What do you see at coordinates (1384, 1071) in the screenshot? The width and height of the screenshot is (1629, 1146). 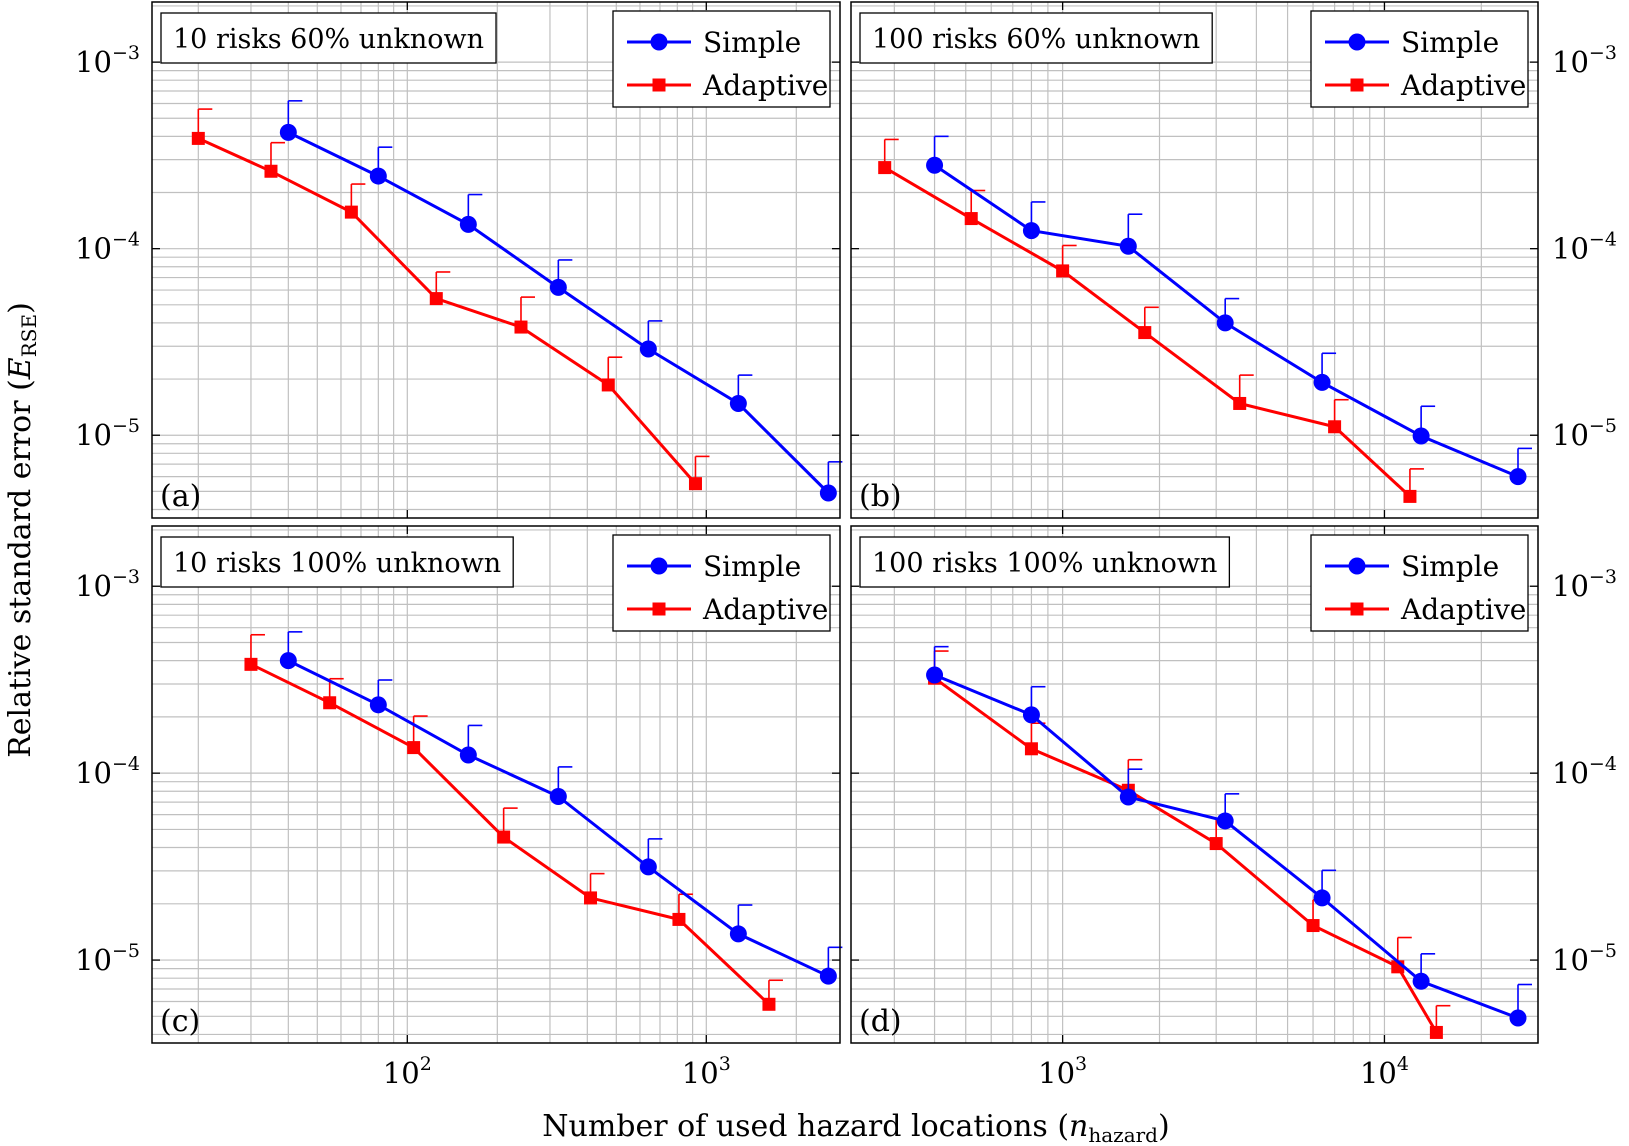 I see `x-tick-label: 104` at bounding box center [1384, 1071].